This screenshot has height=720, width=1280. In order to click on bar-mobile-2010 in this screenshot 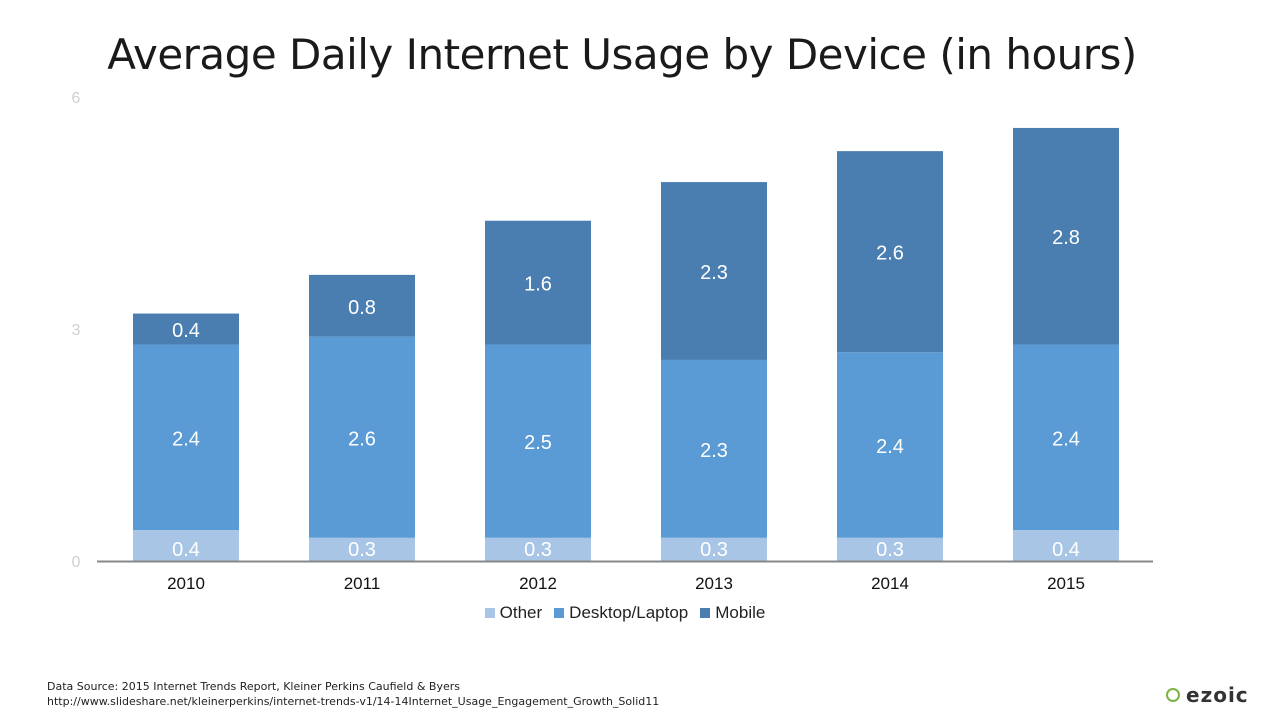, I will do `click(186, 329)`.